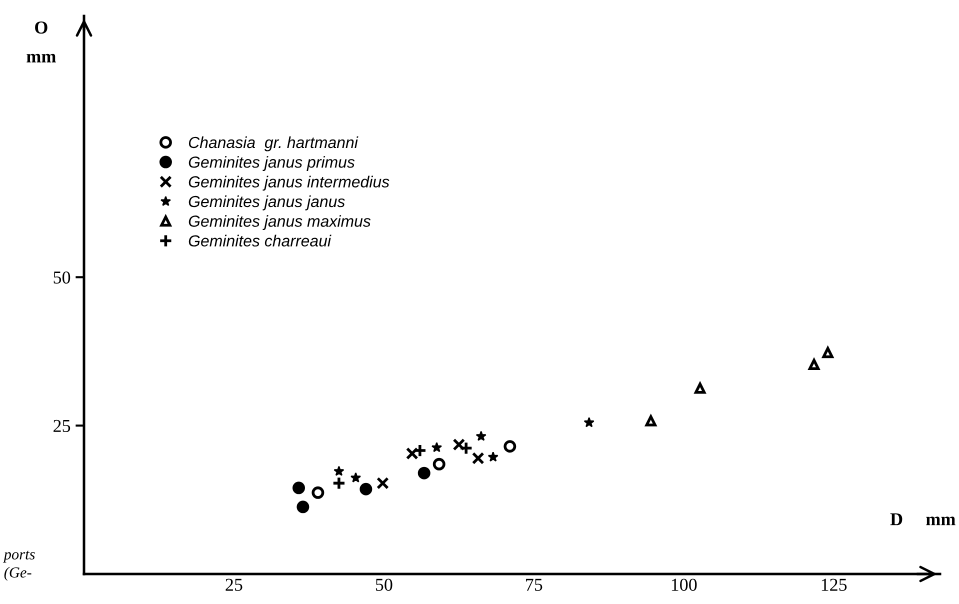 This screenshot has height=604, width=959. What do you see at coordinates (266, 202) in the screenshot?
I see `legend-label: Geminites janus janus` at bounding box center [266, 202].